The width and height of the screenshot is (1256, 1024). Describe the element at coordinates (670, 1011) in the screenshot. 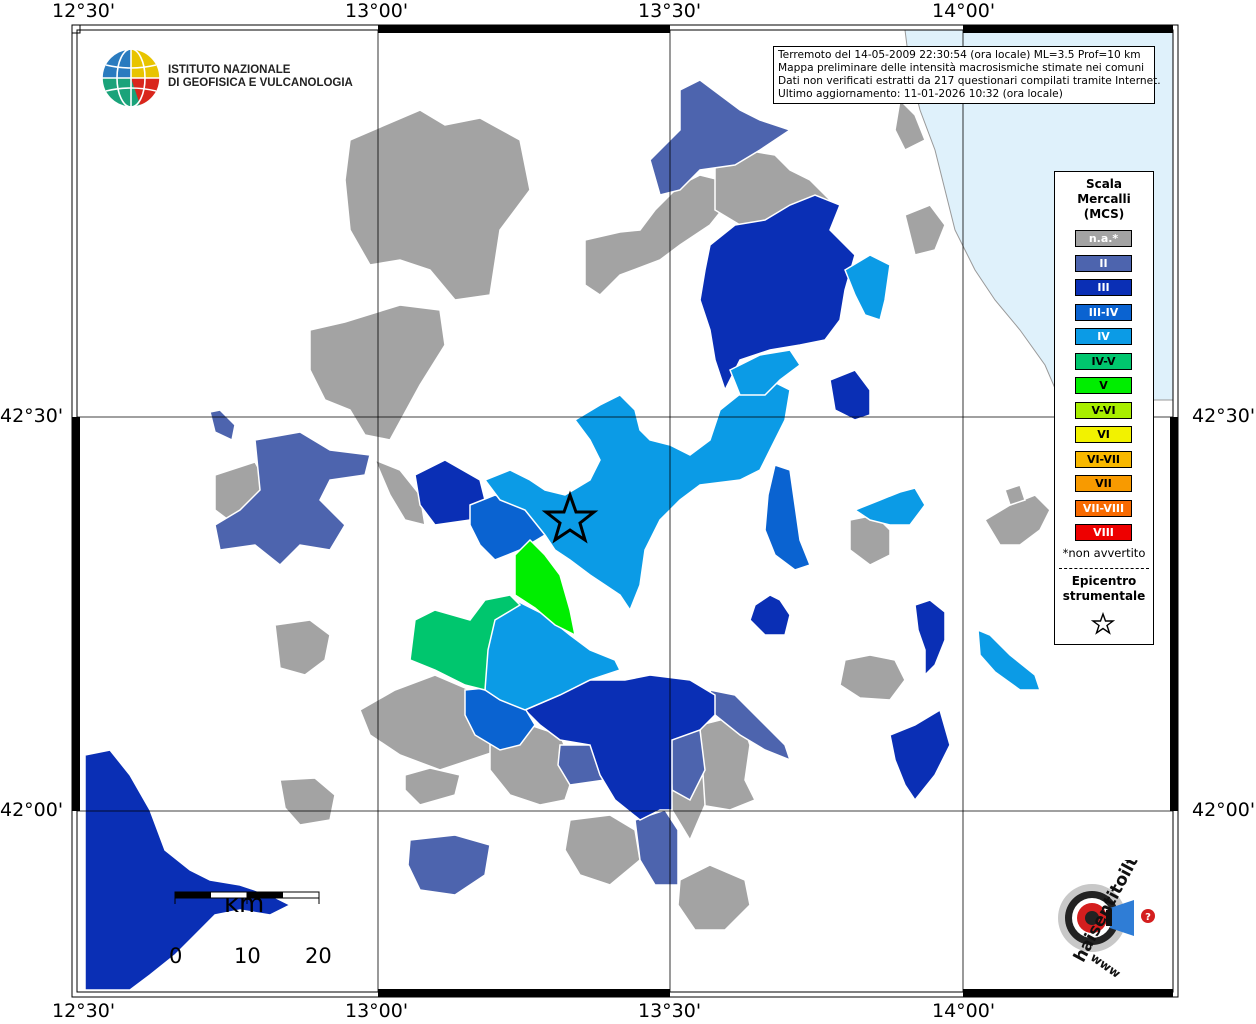

I see `lon-label-bottom-3: 13°30'` at that location.